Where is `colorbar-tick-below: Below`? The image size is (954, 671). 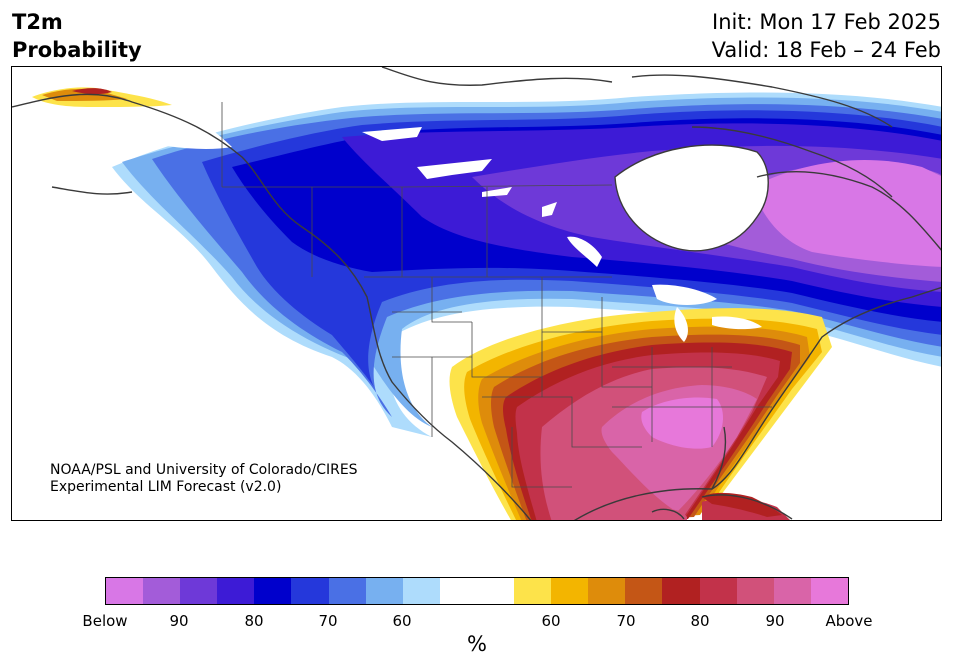 colorbar-tick-below: Below is located at coordinates (105, 621).